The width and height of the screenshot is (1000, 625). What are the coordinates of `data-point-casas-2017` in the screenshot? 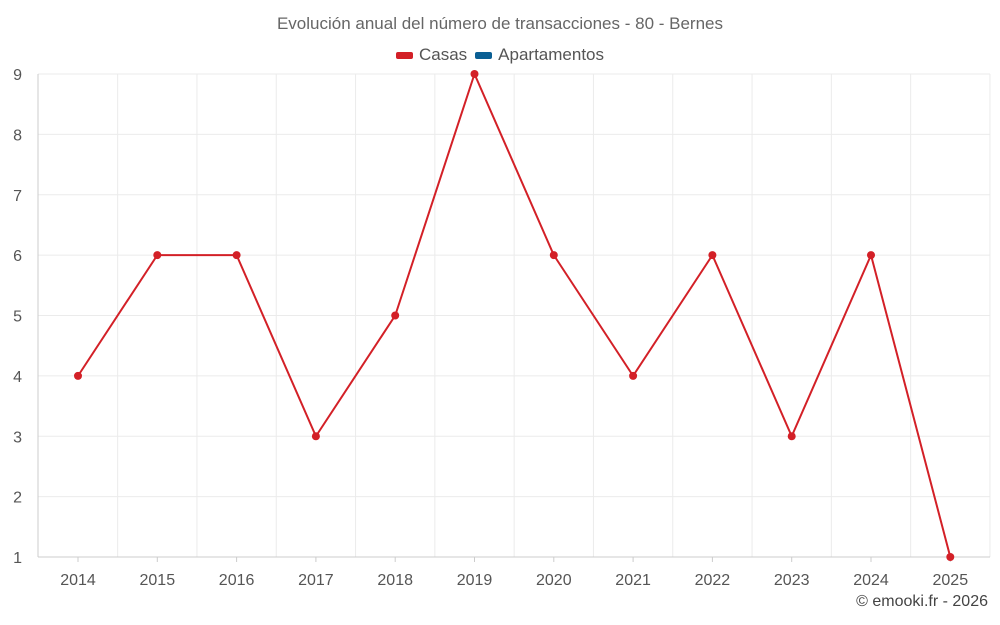 It's located at (315, 436).